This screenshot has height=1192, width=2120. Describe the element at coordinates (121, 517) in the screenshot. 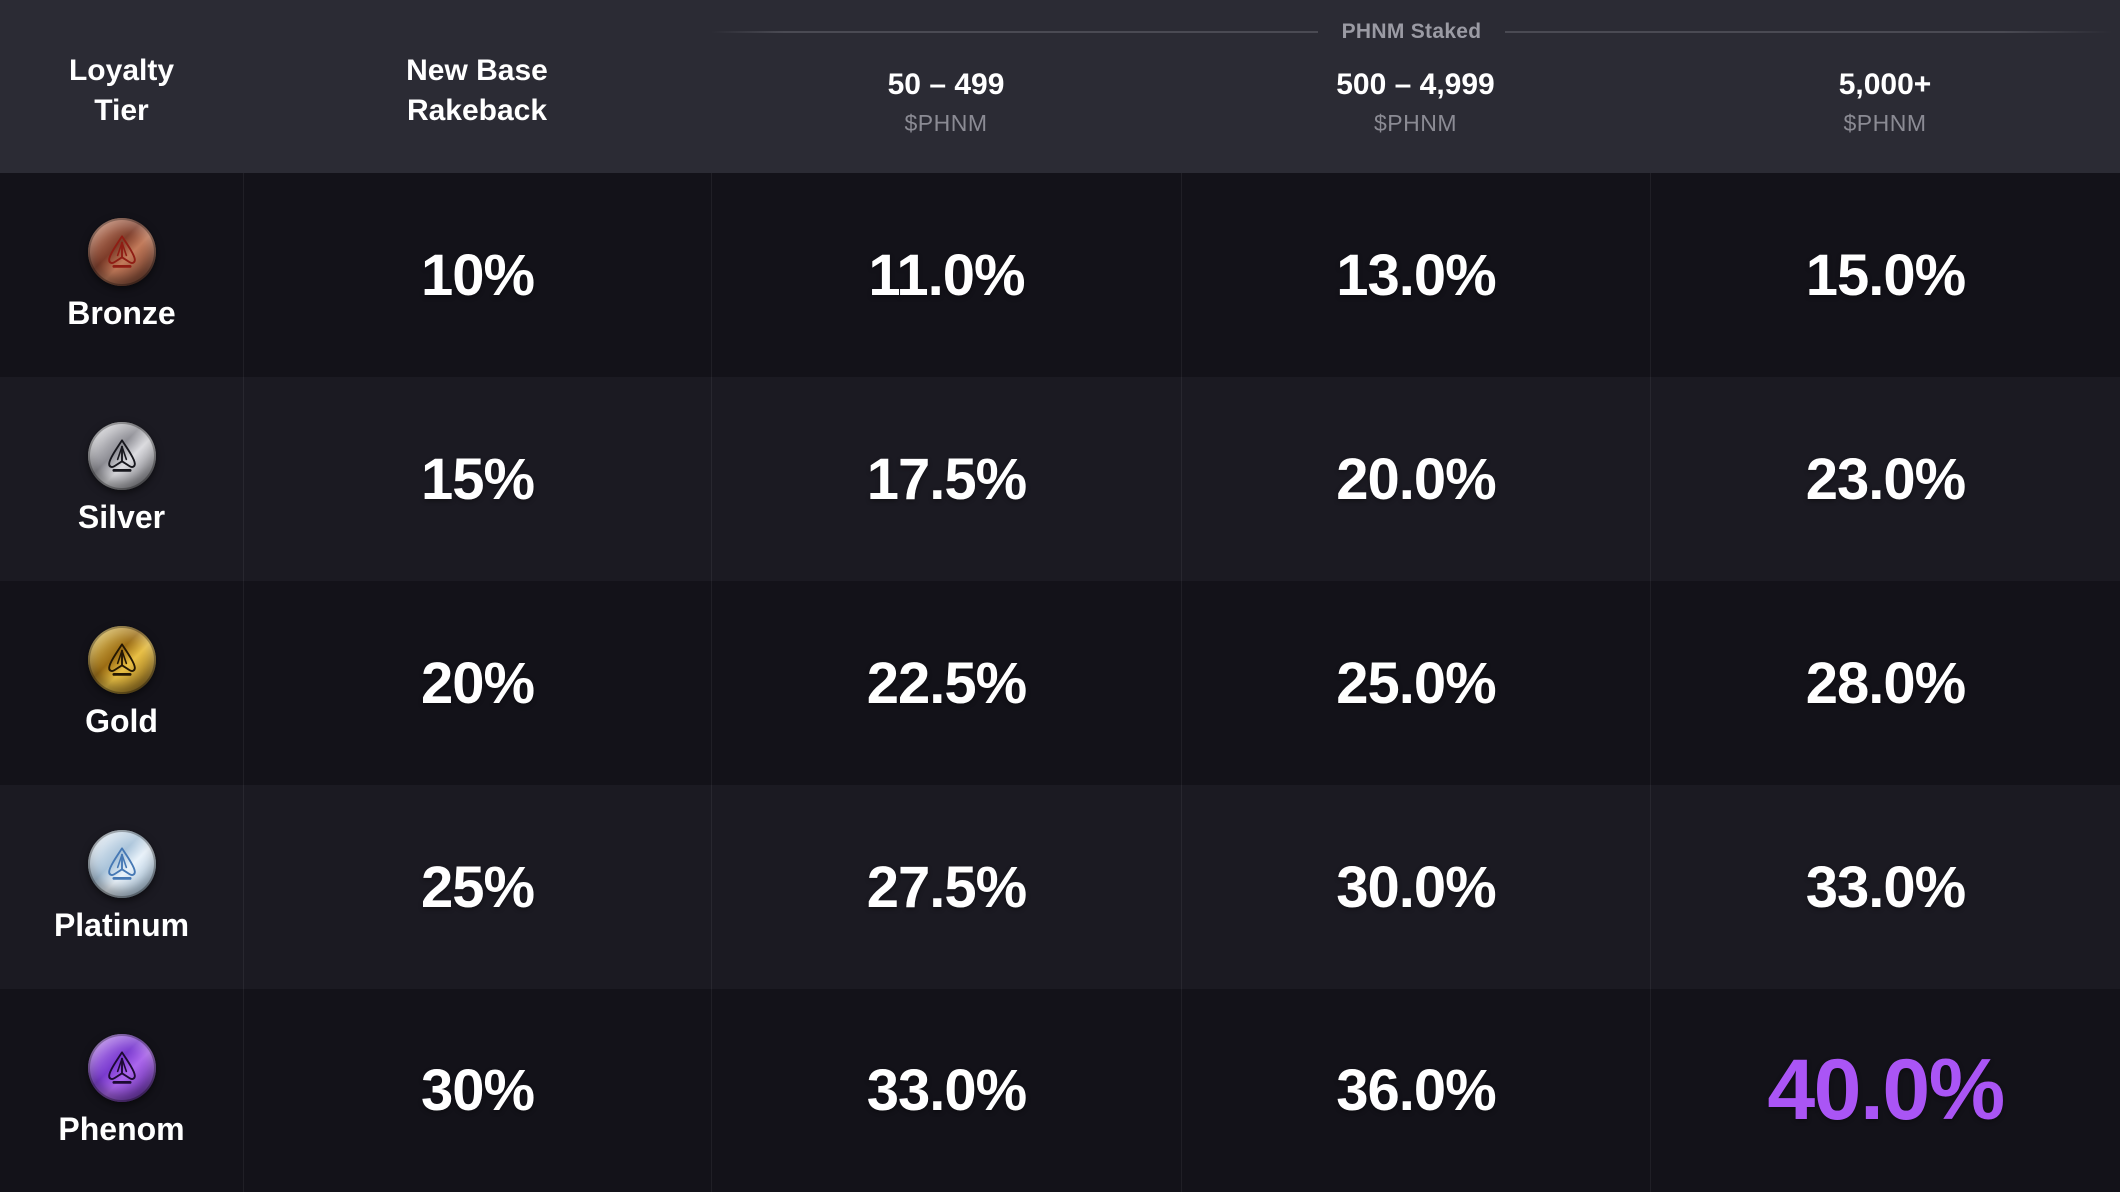

I see `tier-label: Silver` at that location.